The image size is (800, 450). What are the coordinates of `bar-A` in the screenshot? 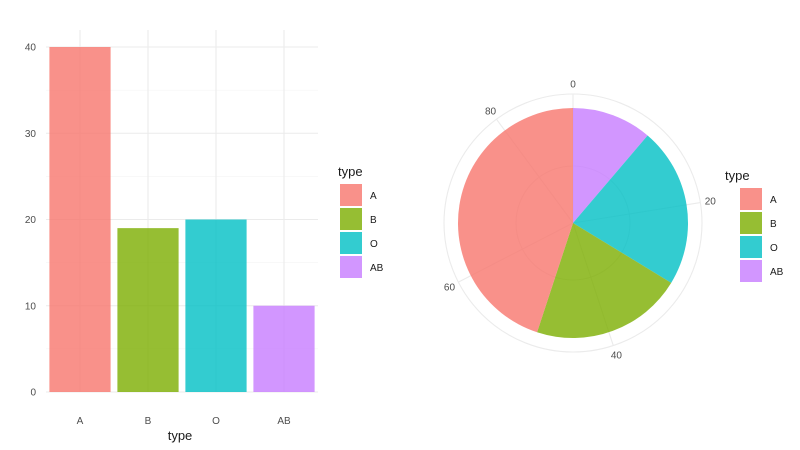 It's located at (80, 219).